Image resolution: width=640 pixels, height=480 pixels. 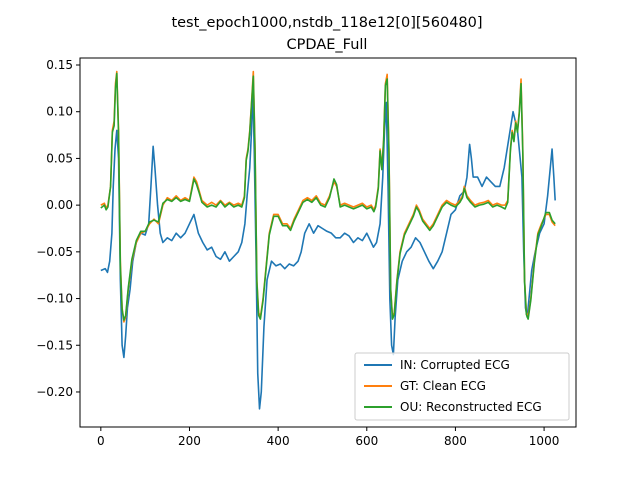 What do you see at coordinates (328, 437) in the screenshot?
I see `x-axis: 0 200 400 600 800 1000` at bounding box center [328, 437].